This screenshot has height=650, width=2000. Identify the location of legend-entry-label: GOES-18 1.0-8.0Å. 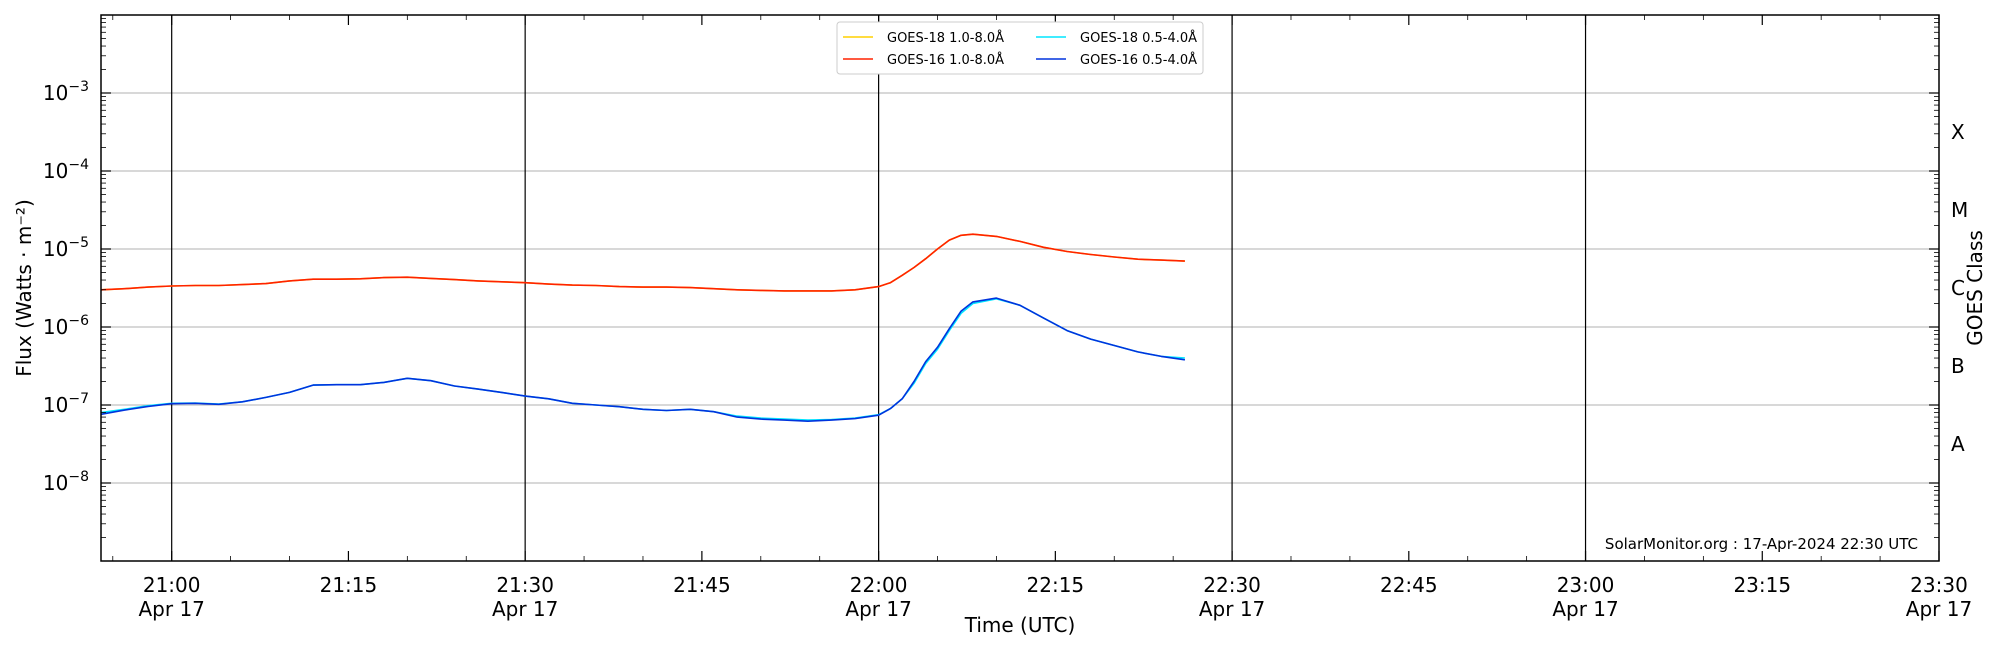
(945, 38).